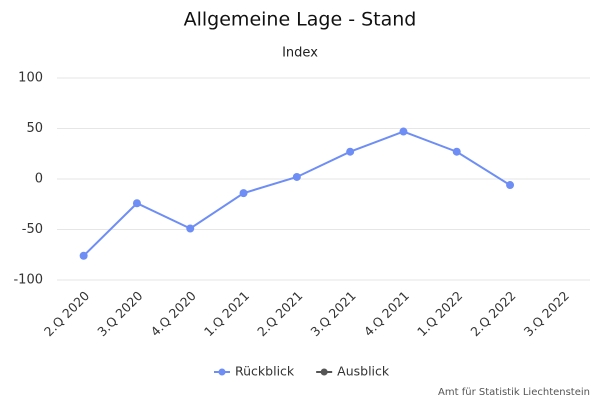  I want to click on y-tick-label: 100, so click(30, 78).